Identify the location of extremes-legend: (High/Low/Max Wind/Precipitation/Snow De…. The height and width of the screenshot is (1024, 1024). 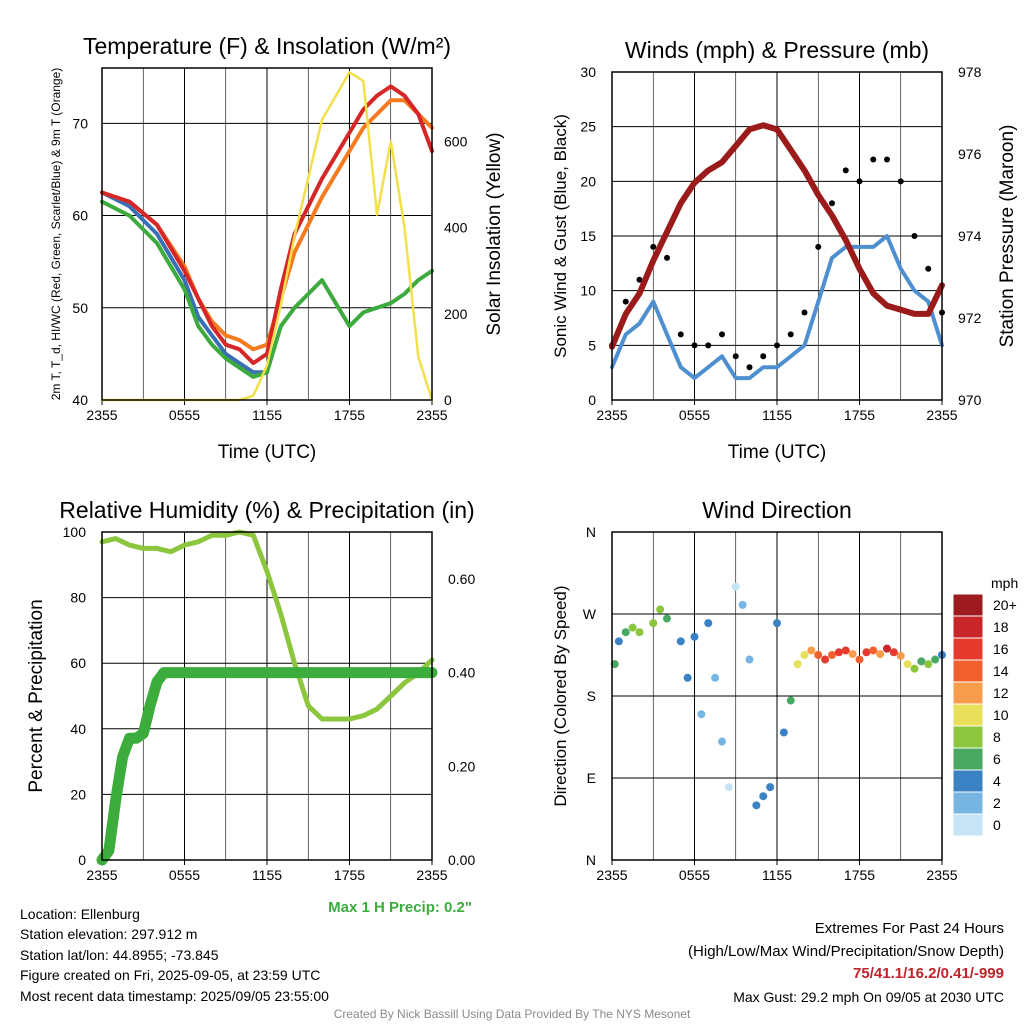
(846, 951).